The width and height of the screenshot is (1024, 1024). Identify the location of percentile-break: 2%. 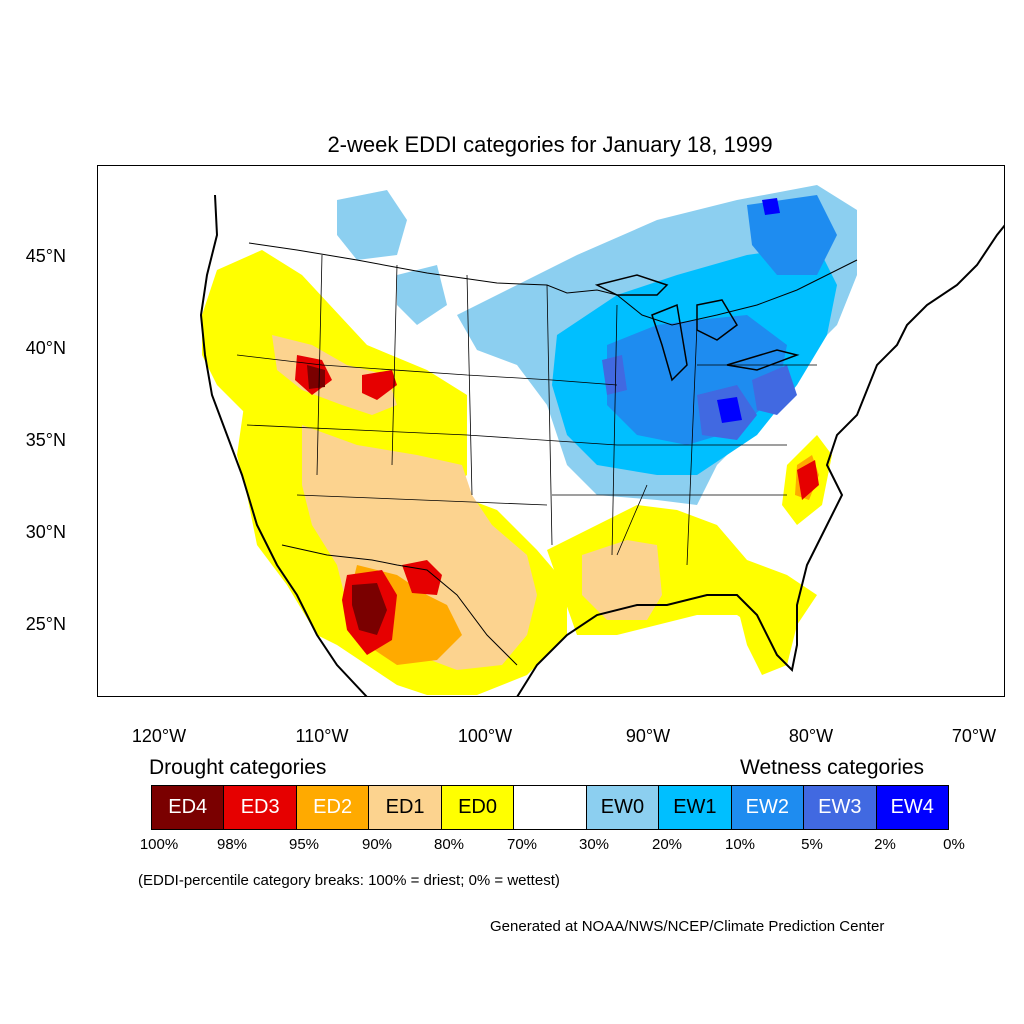
(885, 844).